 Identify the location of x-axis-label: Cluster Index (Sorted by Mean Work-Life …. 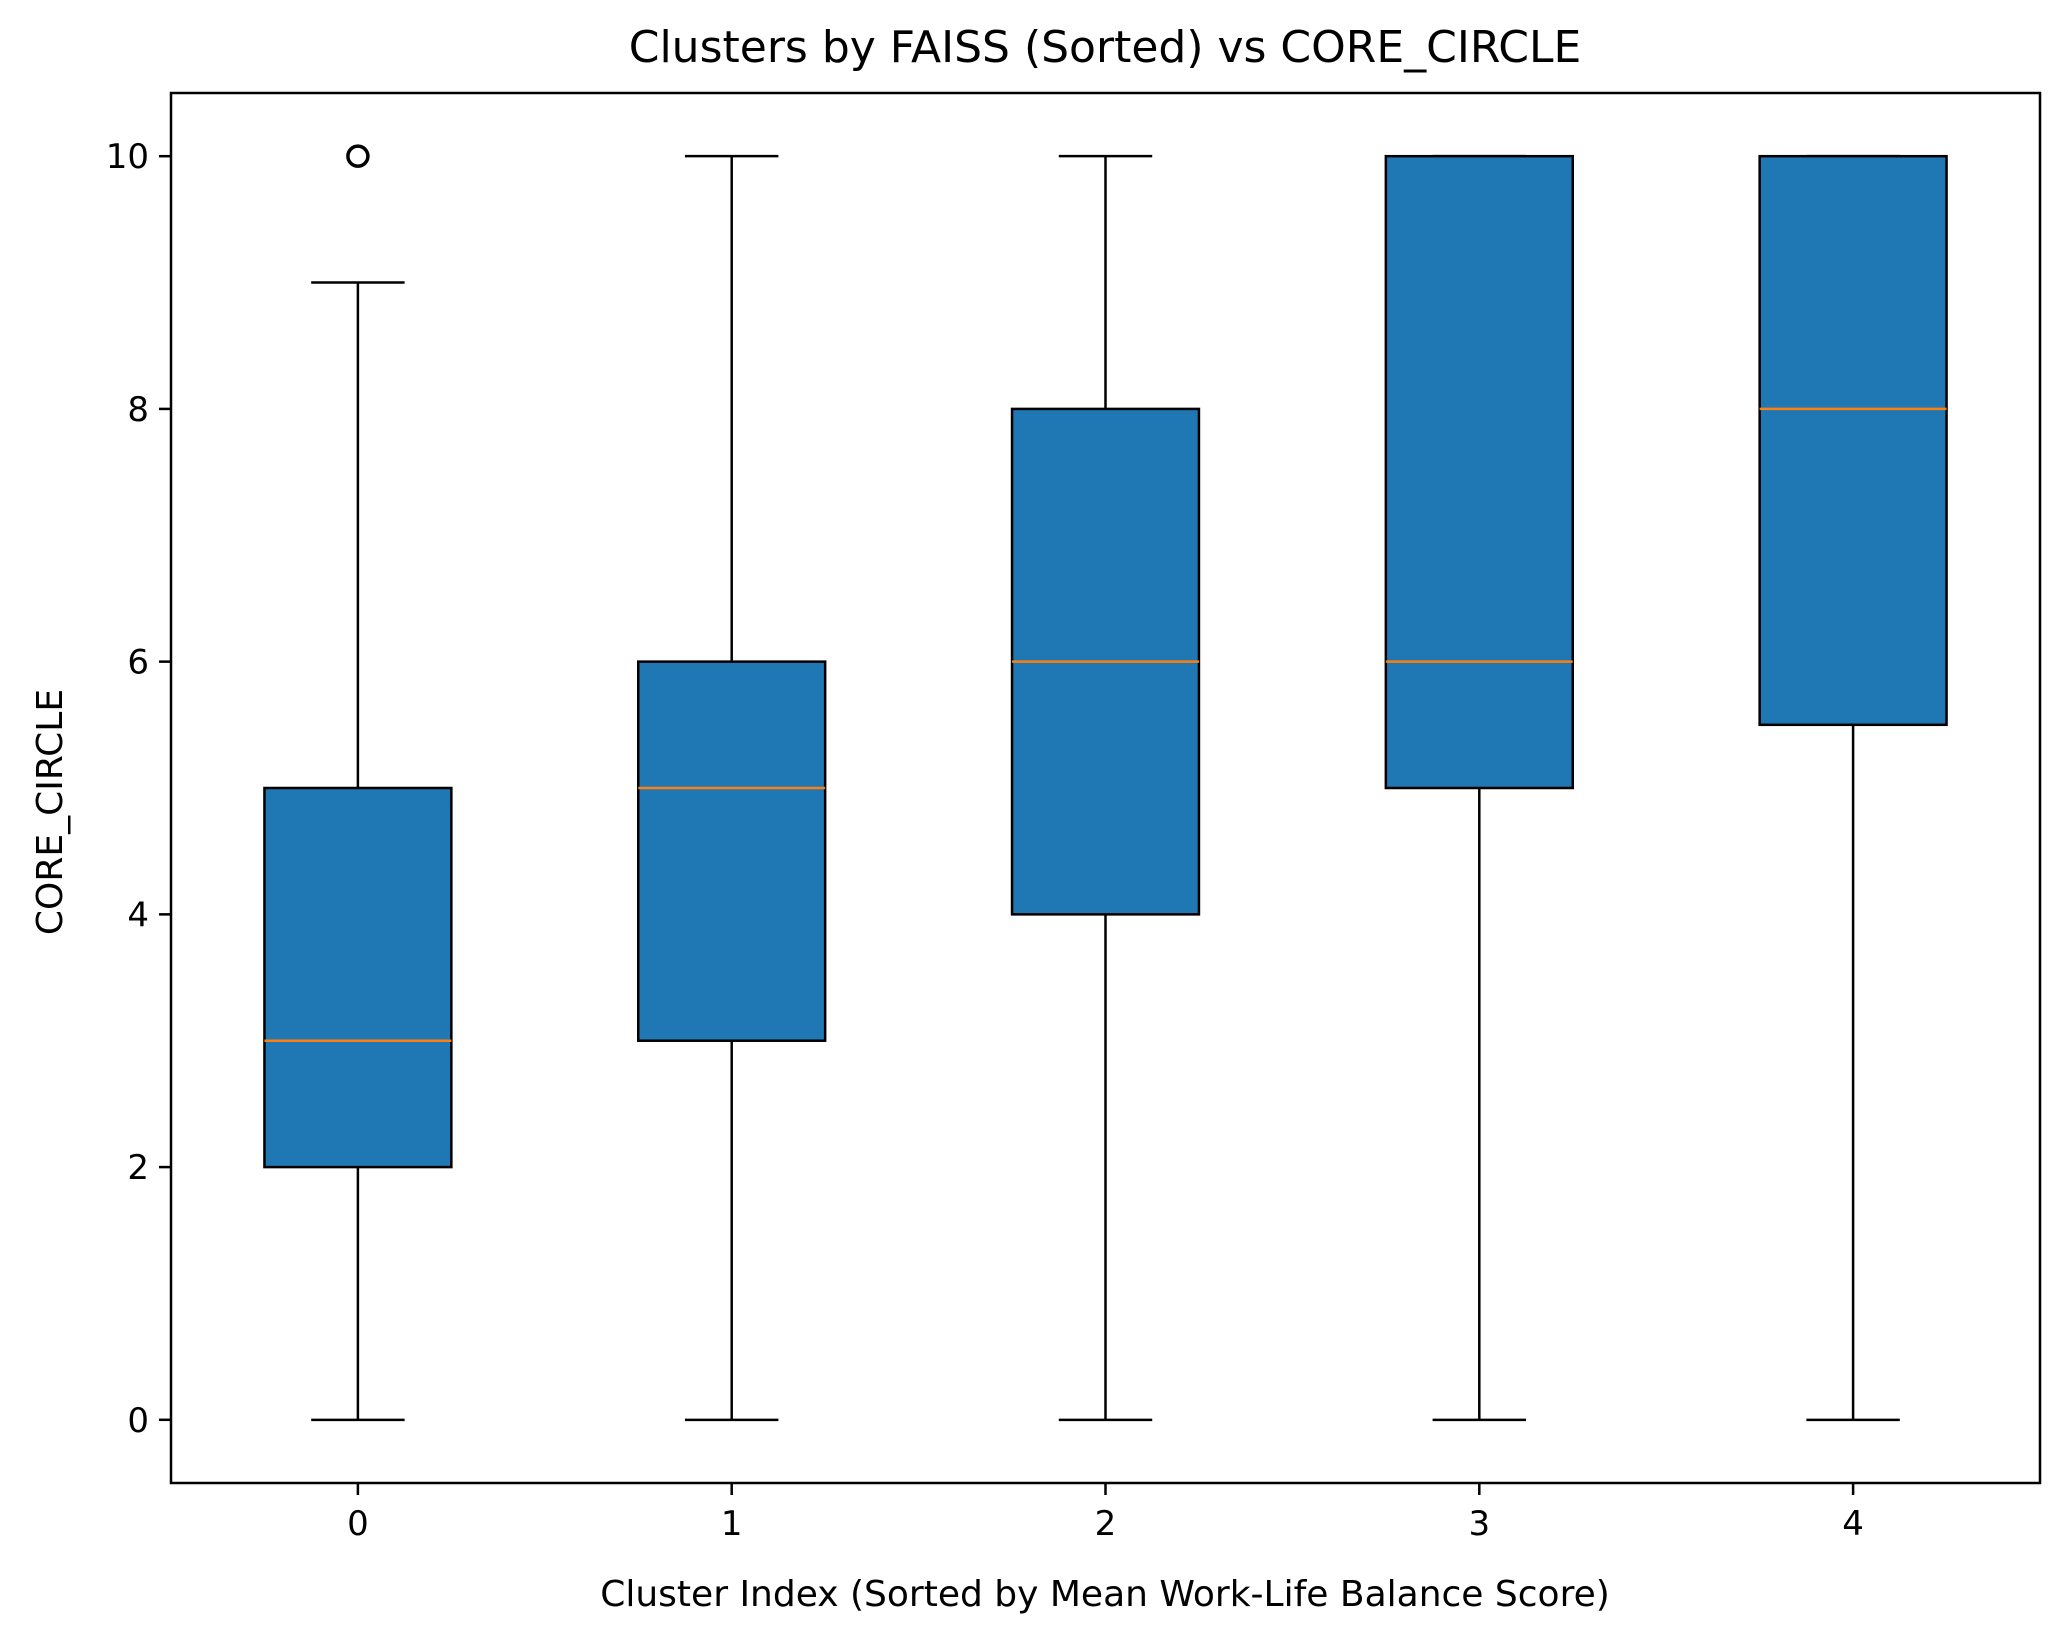
(1105, 1594).